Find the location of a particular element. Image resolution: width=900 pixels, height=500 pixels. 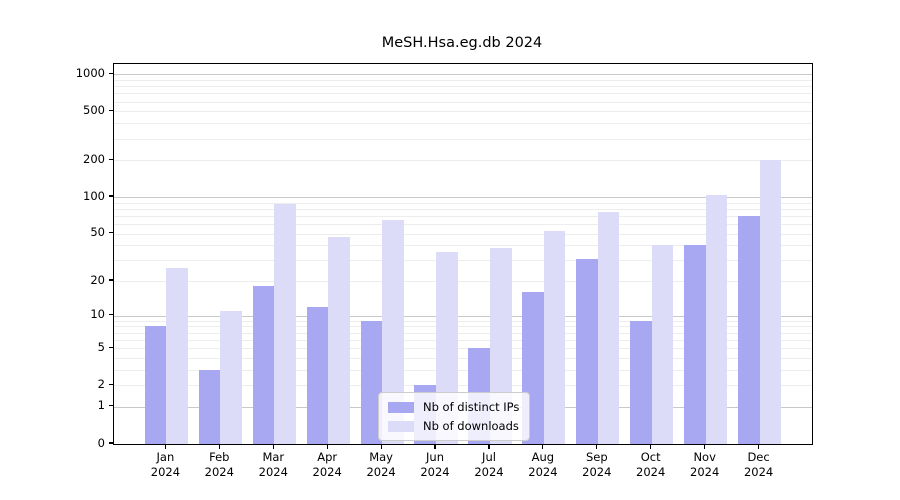

x-tick-label-feb: Feb 2024 is located at coordinates (219, 465).